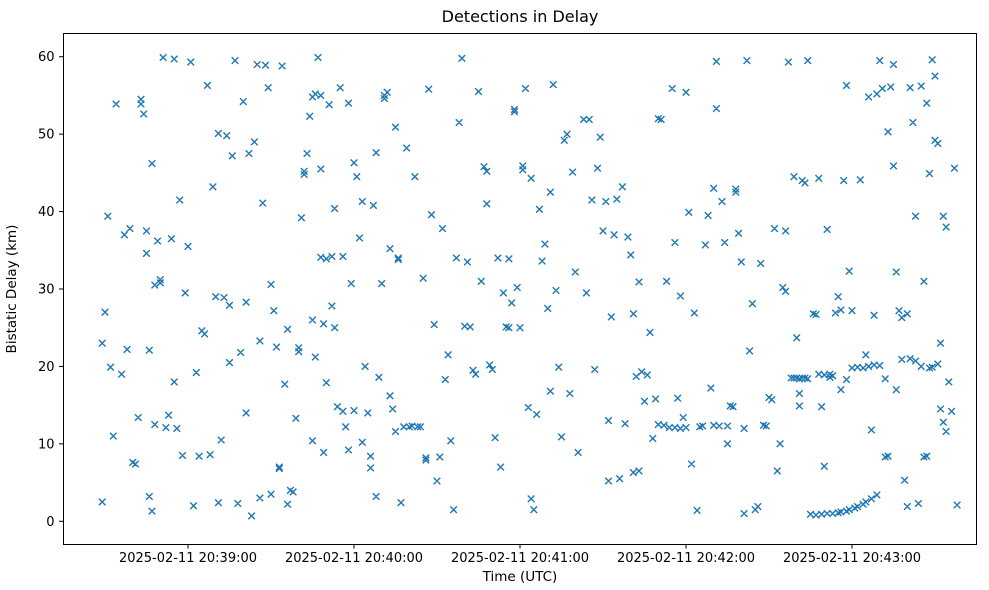  I want to click on y-tick-label: 10, so click(46, 444).